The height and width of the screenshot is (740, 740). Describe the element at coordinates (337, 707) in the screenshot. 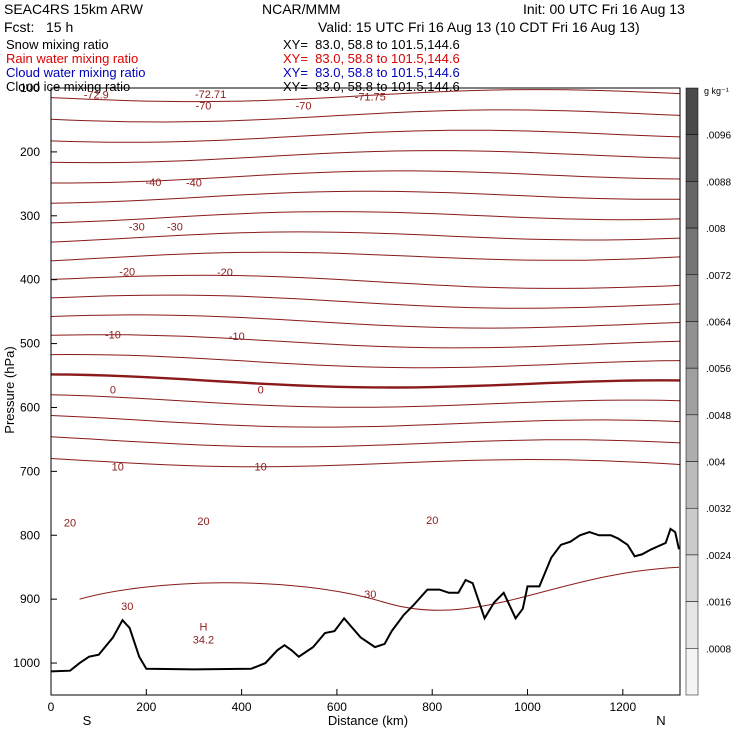

I see `x-tick-label: 600` at that location.